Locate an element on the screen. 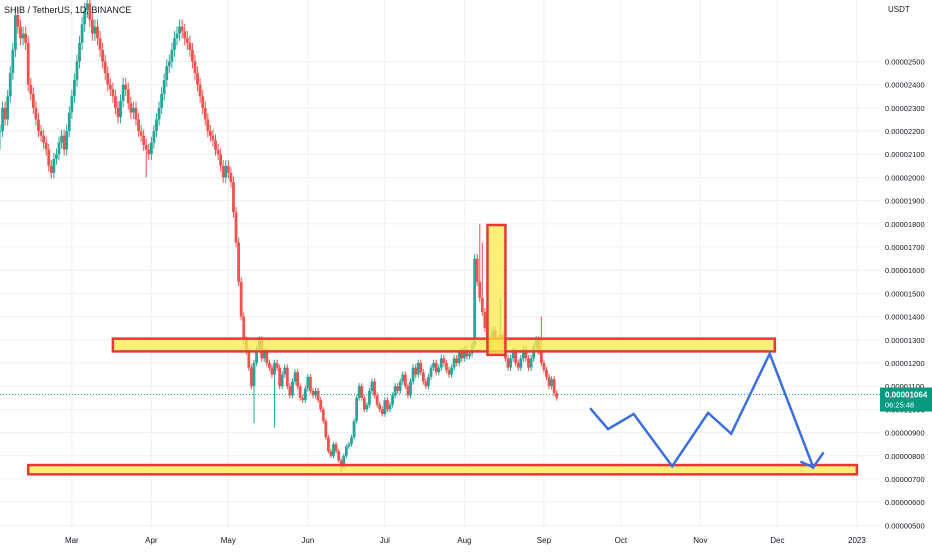  y-tick-label: 0.00001500 is located at coordinates (905, 293).